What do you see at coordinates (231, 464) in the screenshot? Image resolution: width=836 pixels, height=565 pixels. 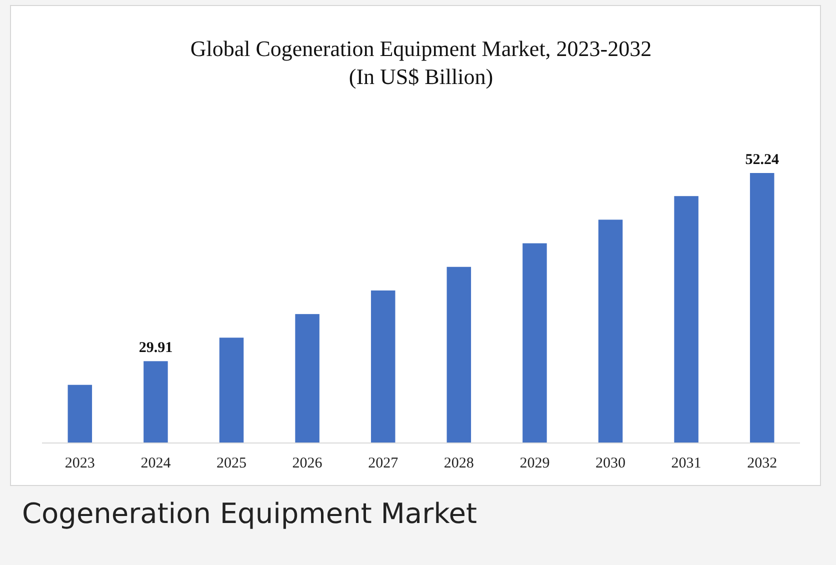 I see `x-tick-label: 2025` at bounding box center [231, 464].